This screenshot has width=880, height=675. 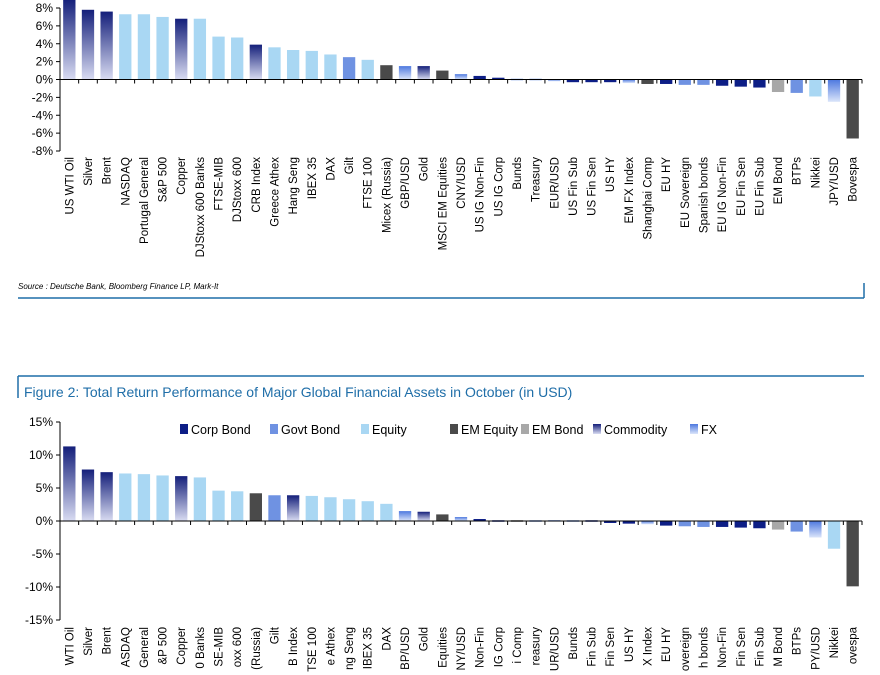 What do you see at coordinates (454, 429) in the screenshot?
I see `legend-swatch-em-equity` at bounding box center [454, 429].